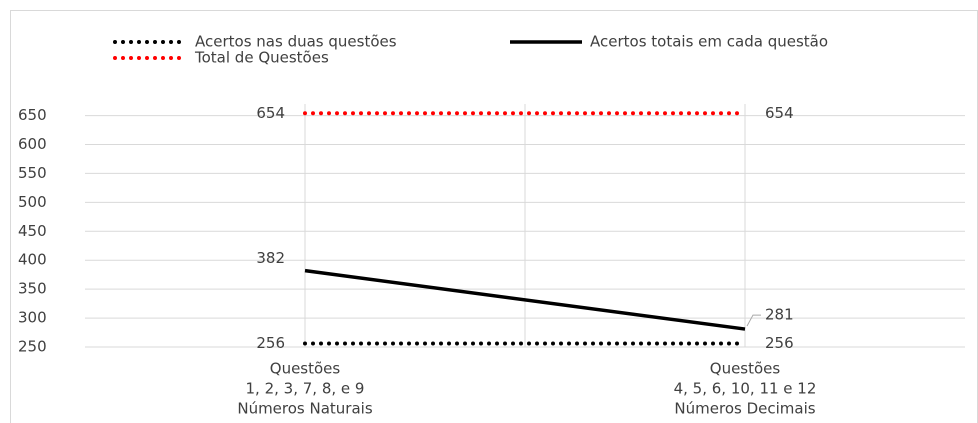 Image resolution: width=978 pixels, height=423 pixels. What do you see at coordinates (32, 173) in the screenshot?
I see `y-tick-label: 550` at bounding box center [32, 173].